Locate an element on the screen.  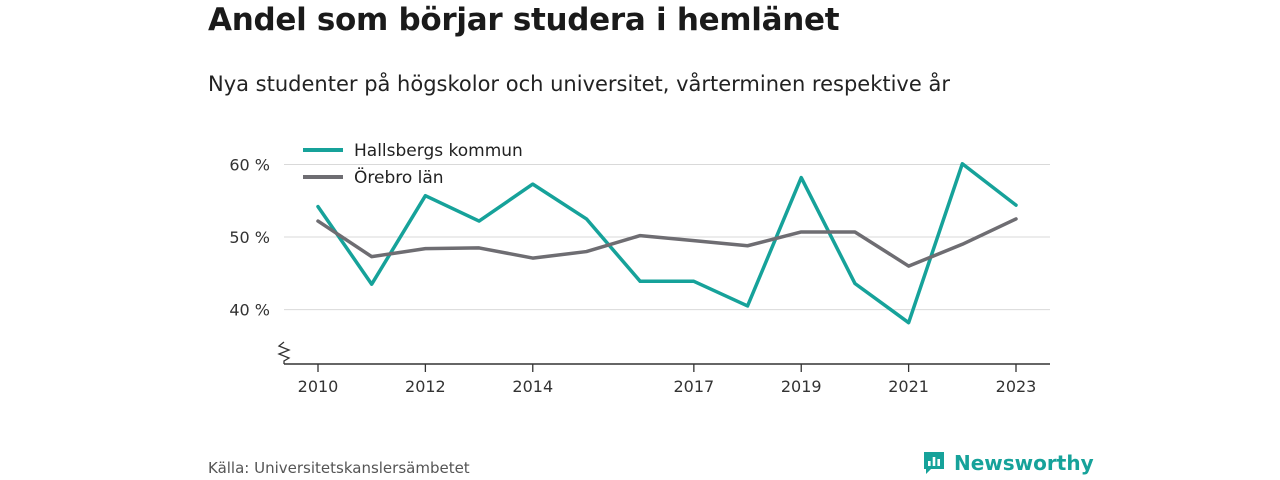
x-tick-label: 2021 is located at coordinates (908, 386).